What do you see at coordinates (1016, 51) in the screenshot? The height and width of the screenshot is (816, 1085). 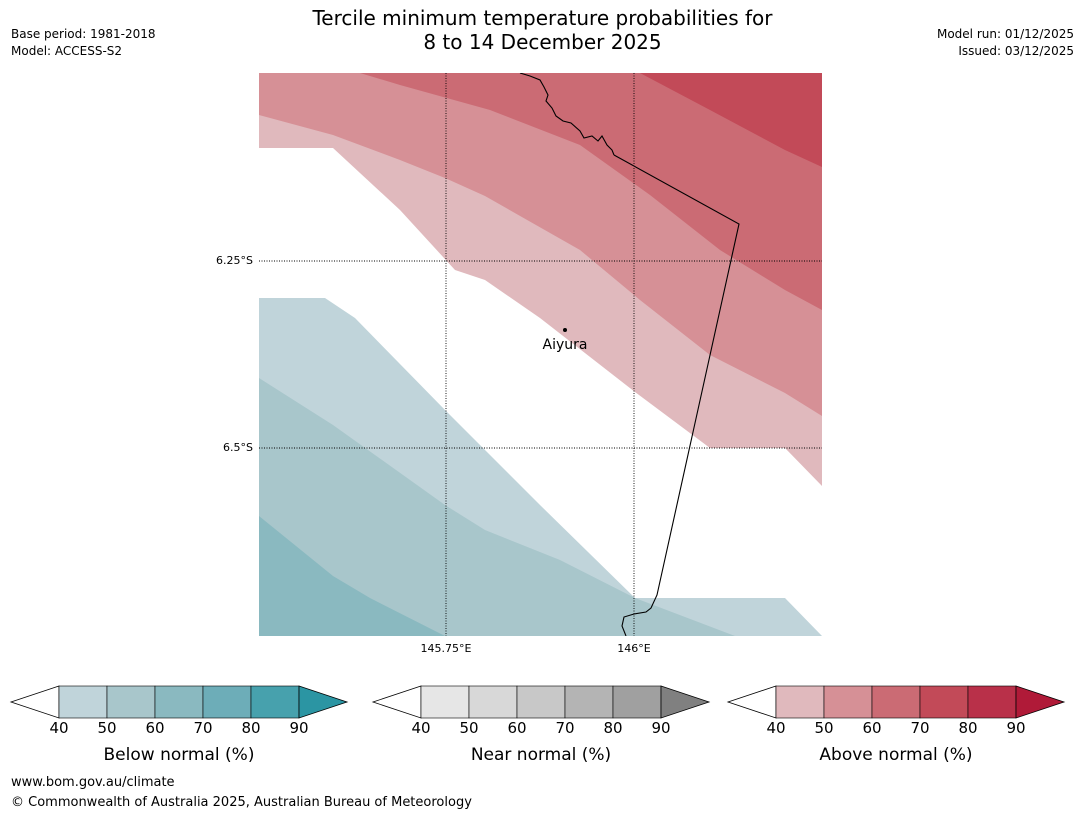 I see `issued-date: Issued: 03/12/2025` at bounding box center [1016, 51].